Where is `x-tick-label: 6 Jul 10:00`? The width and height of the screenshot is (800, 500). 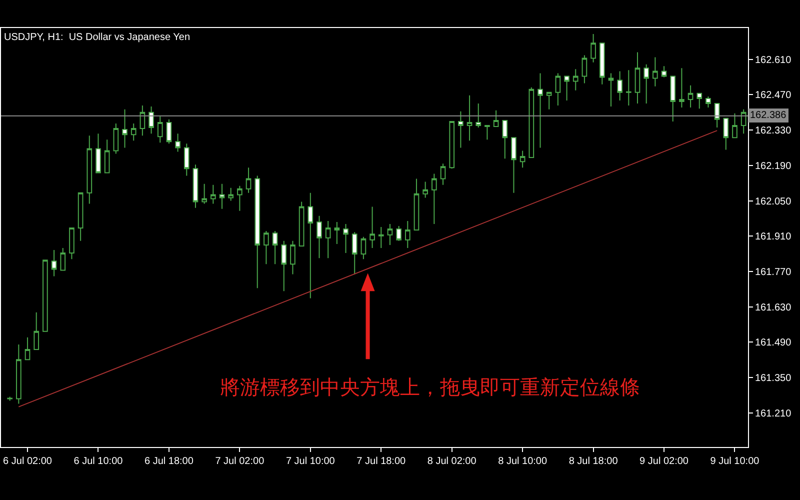
x-tick-label: 6 Jul 10:00 is located at coordinates (99, 461).